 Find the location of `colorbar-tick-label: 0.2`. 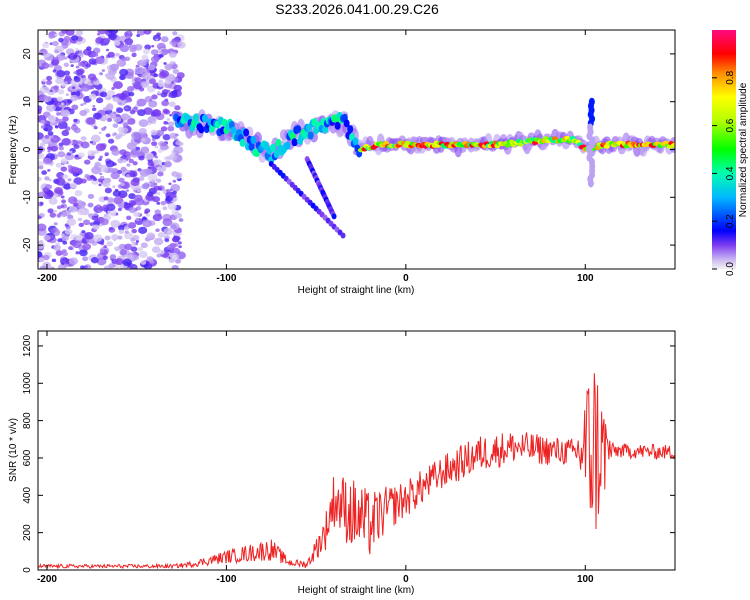

colorbar-tick-label: 0.2 is located at coordinates (730, 221).